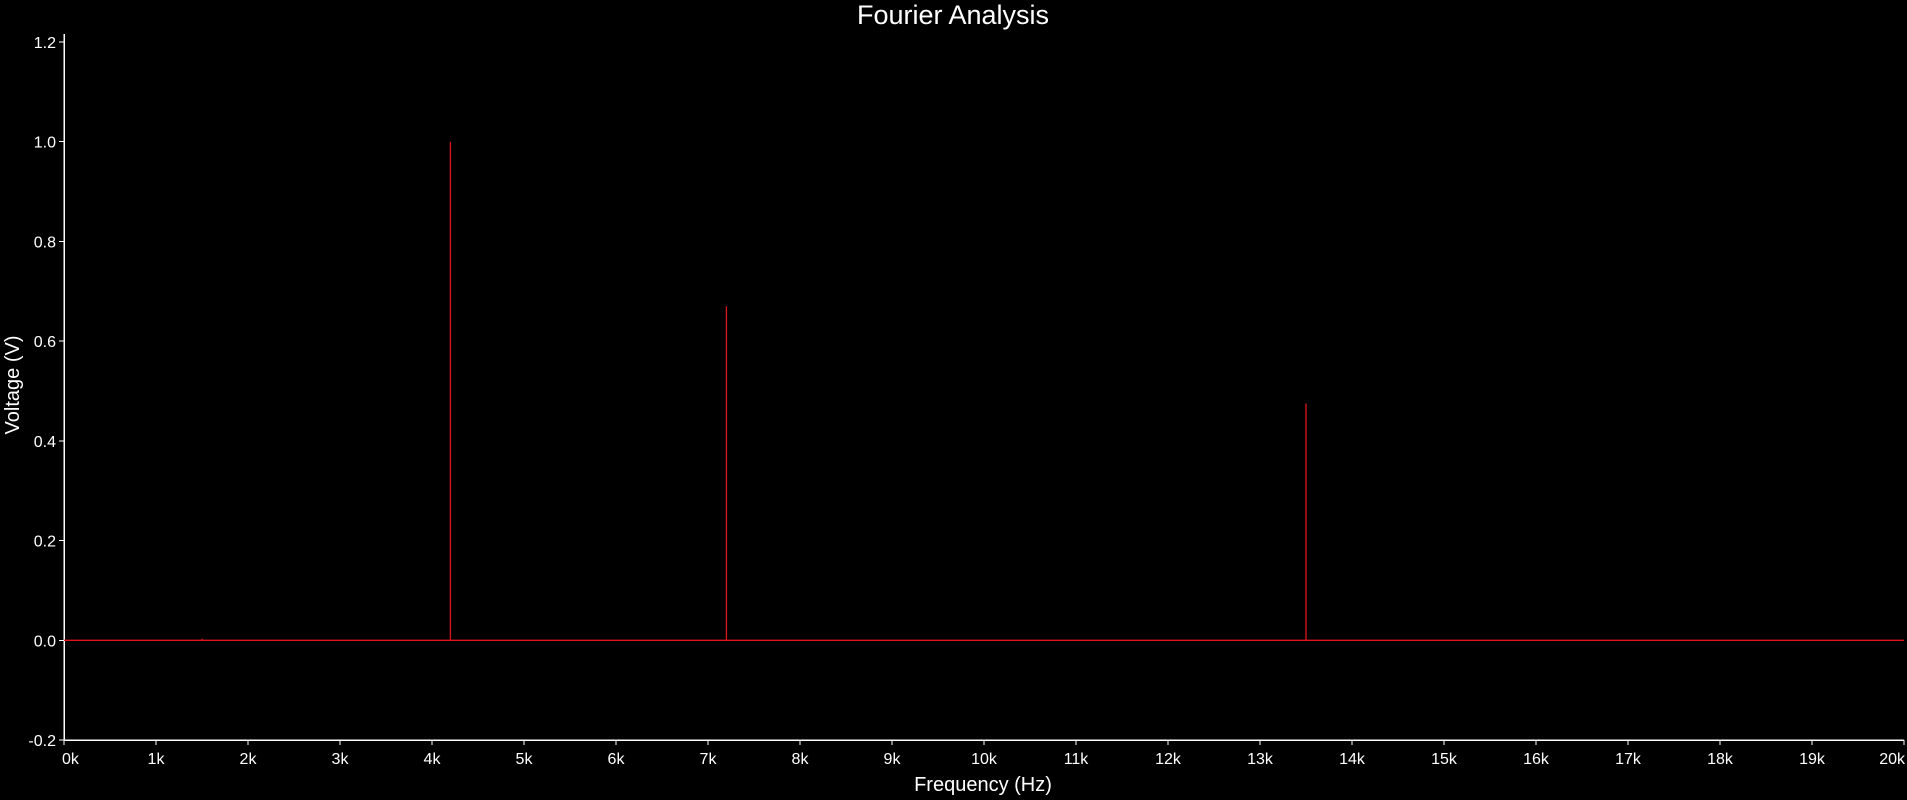 Image resolution: width=1907 pixels, height=800 pixels. I want to click on y-tick-label: 0.2, so click(45, 542).